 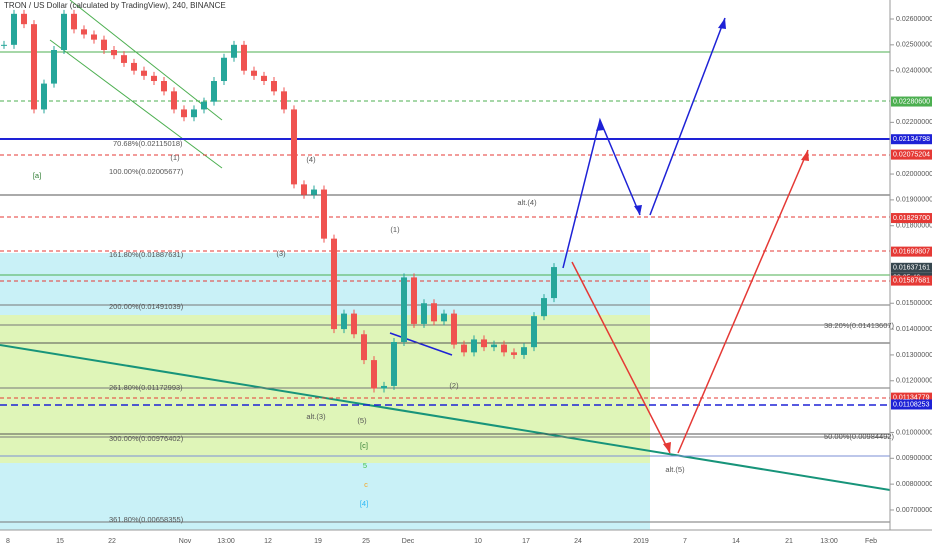 What do you see at coordinates (527, 202) in the screenshot?
I see `wave-label: alt.(4)` at bounding box center [527, 202].